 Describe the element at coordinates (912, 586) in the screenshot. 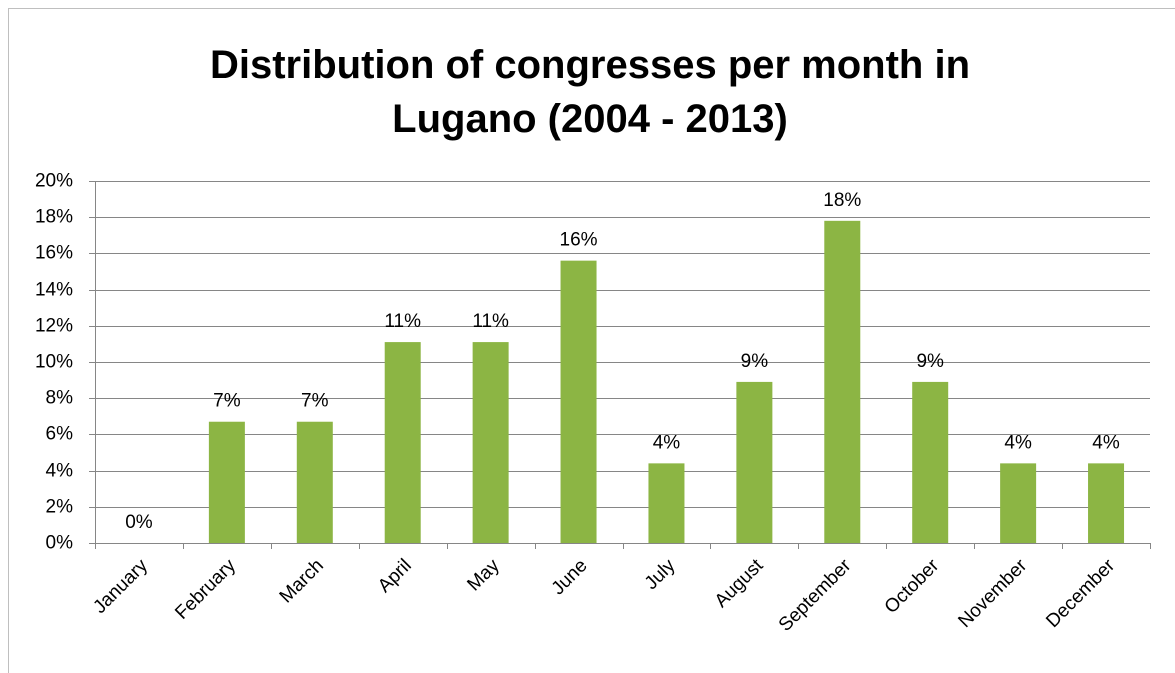

I see `x-tick-label: October` at that location.